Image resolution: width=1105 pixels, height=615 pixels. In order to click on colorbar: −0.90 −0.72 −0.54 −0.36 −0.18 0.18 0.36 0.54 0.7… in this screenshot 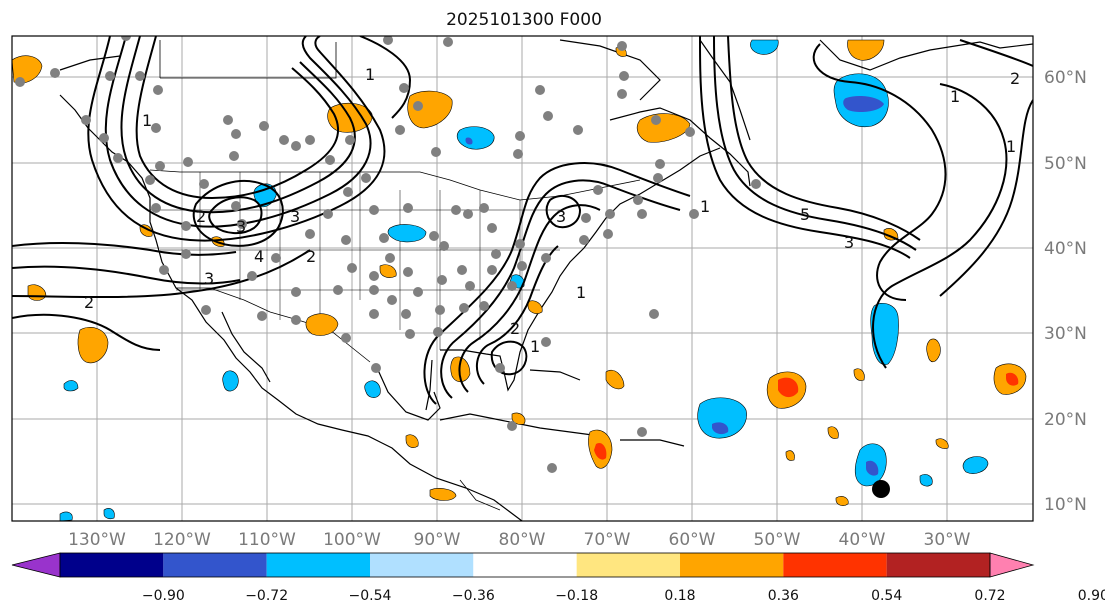, I will do `click(558, 578)`.